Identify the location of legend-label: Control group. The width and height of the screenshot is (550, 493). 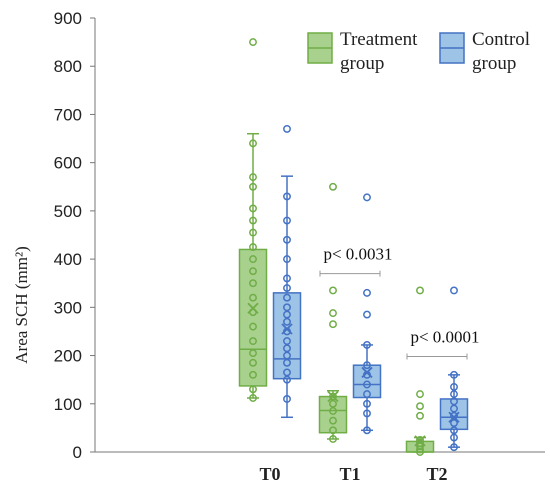
(501, 51).